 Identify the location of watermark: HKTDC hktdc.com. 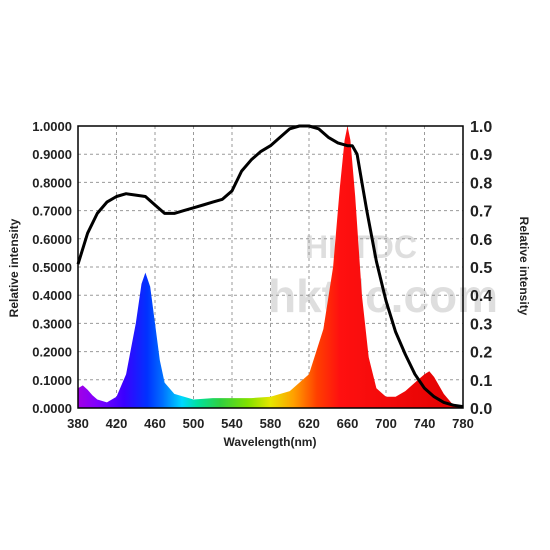
(383, 275).